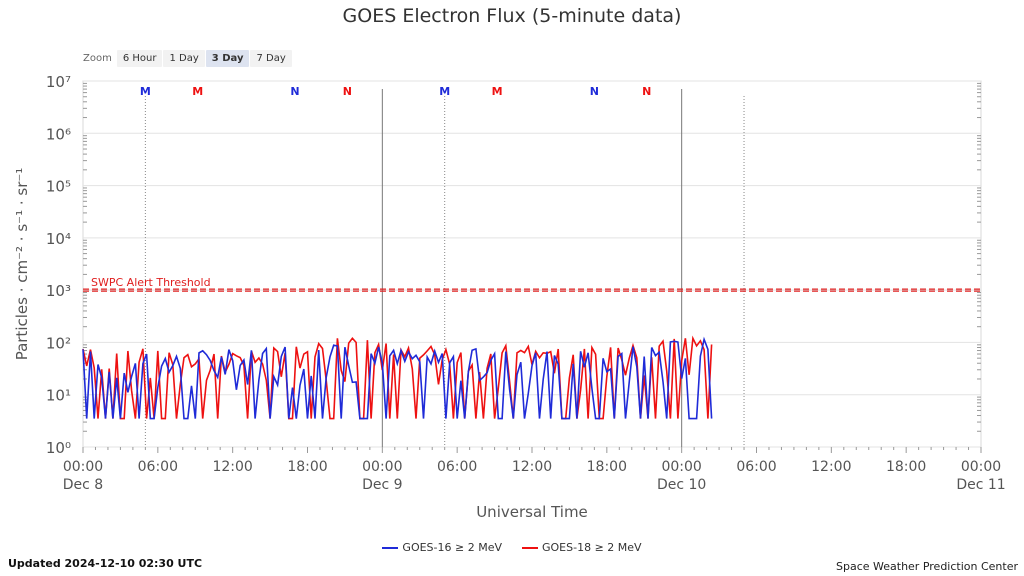 This screenshot has height=576, width=1024. Describe the element at coordinates (58, 134) in the screenshot. I see `y-tick-label: 10⁶` at that location.